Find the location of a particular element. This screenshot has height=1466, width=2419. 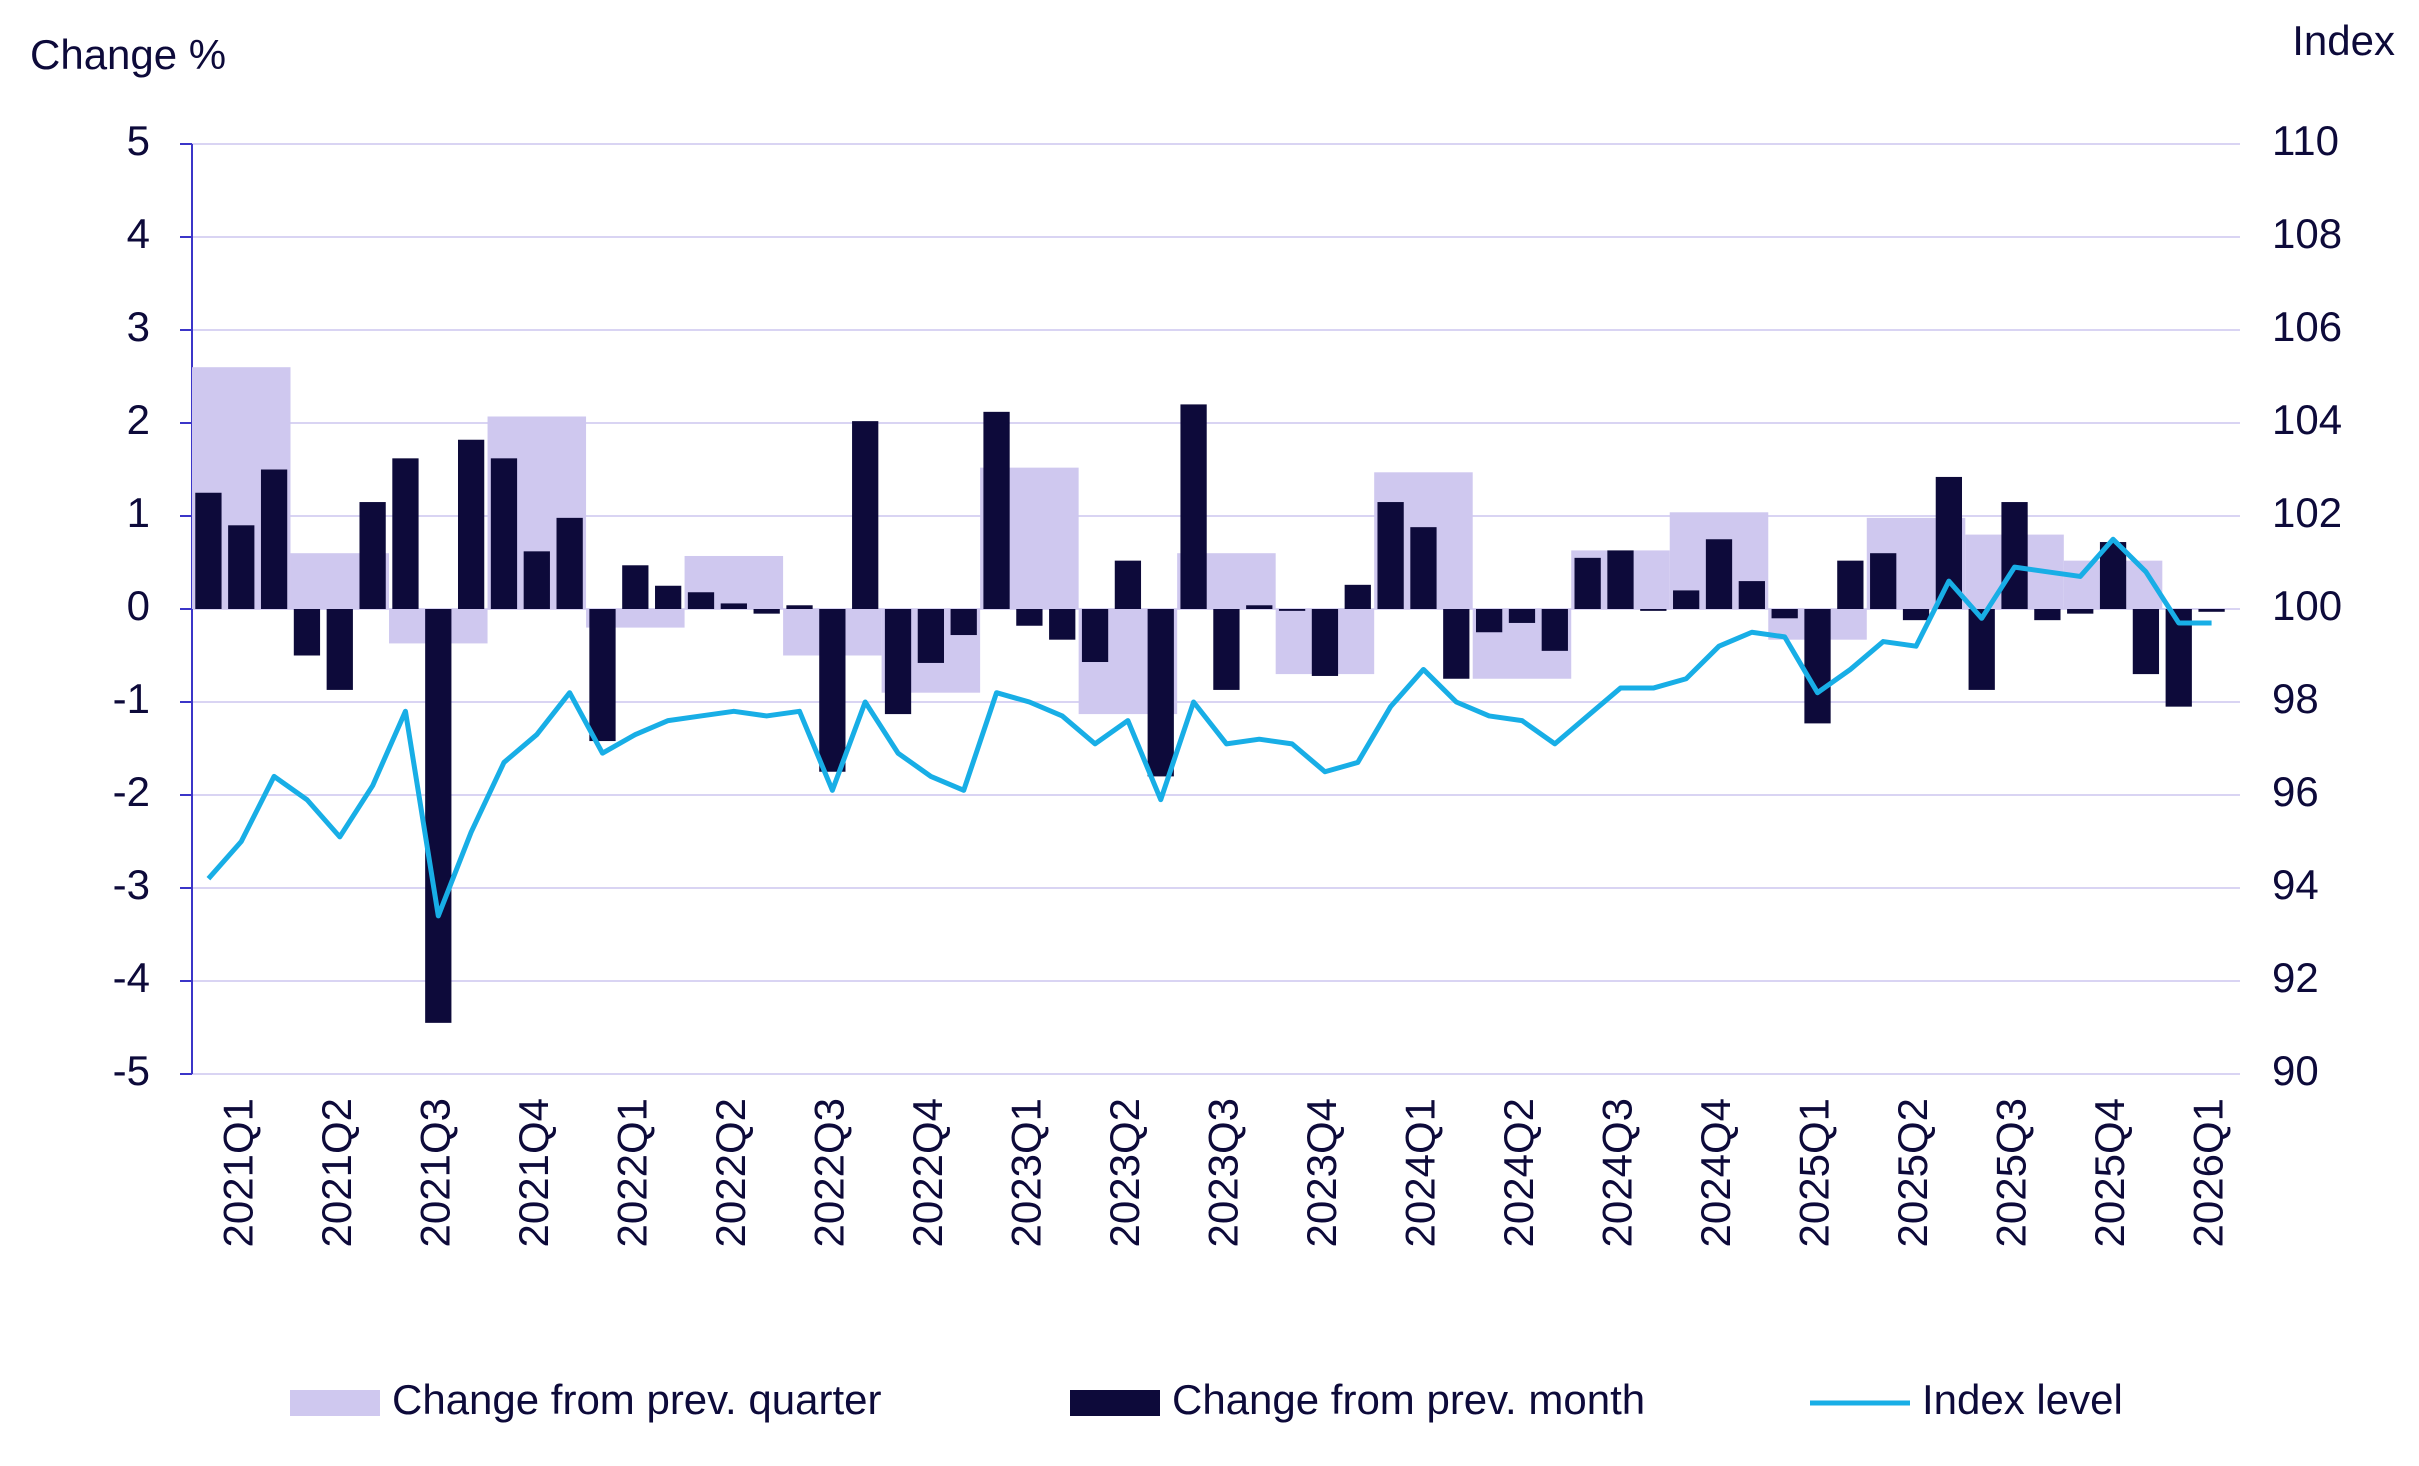

y-tick-label: -5 is located at coordinates (131, 1070).